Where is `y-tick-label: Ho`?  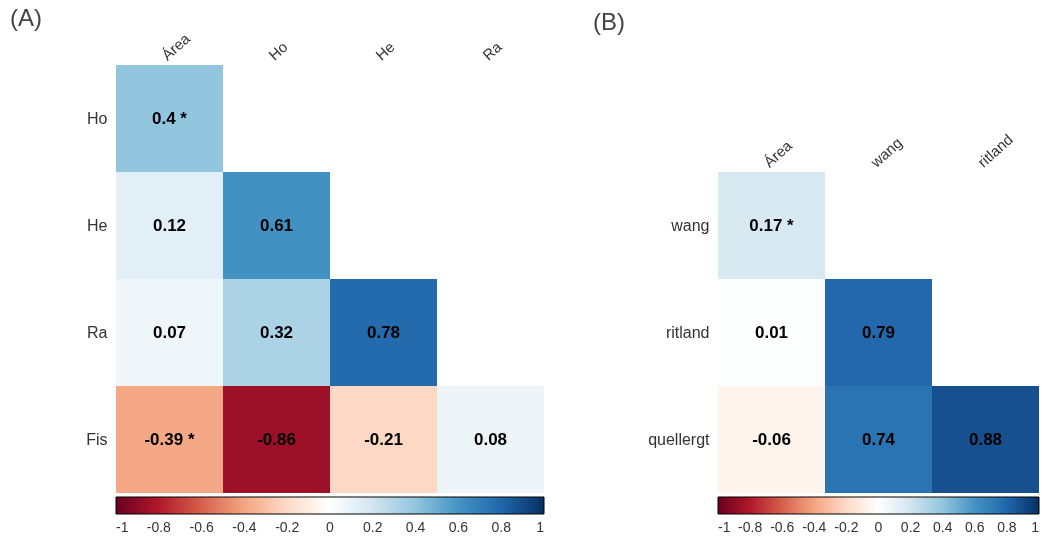
y-tick-label: Ho is located at coordinates (97, 118).